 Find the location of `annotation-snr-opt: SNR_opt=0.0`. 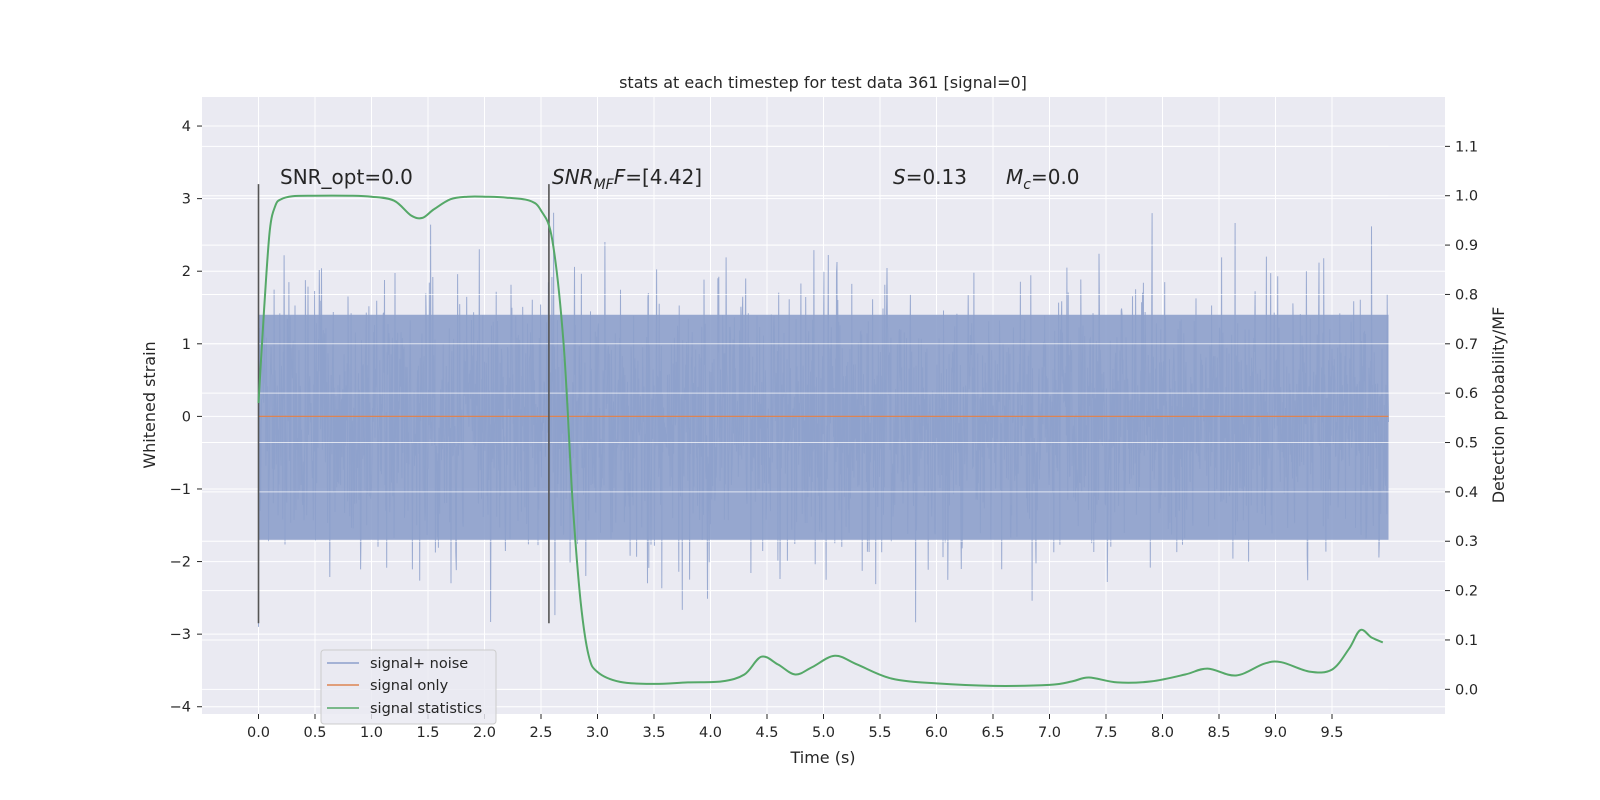

annotation-snr-opt: SNR_opt=0.0 is located at coordinates (346, 177).